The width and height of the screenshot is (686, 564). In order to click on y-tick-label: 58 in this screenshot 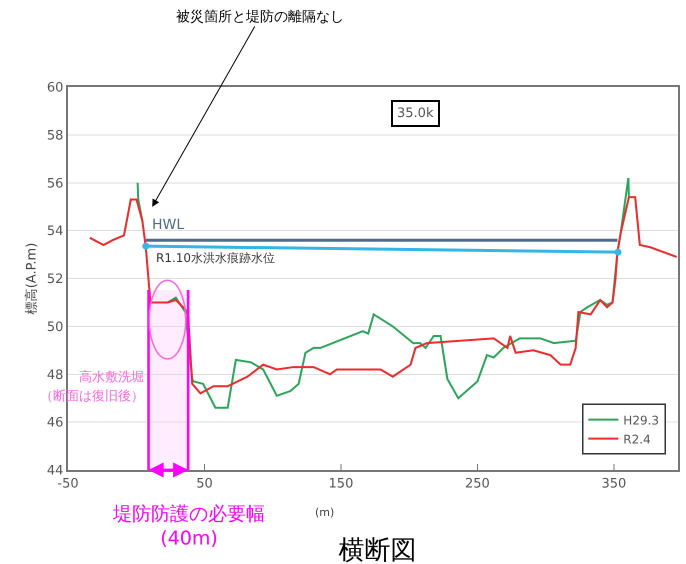, I will do `click(55, 136)`.